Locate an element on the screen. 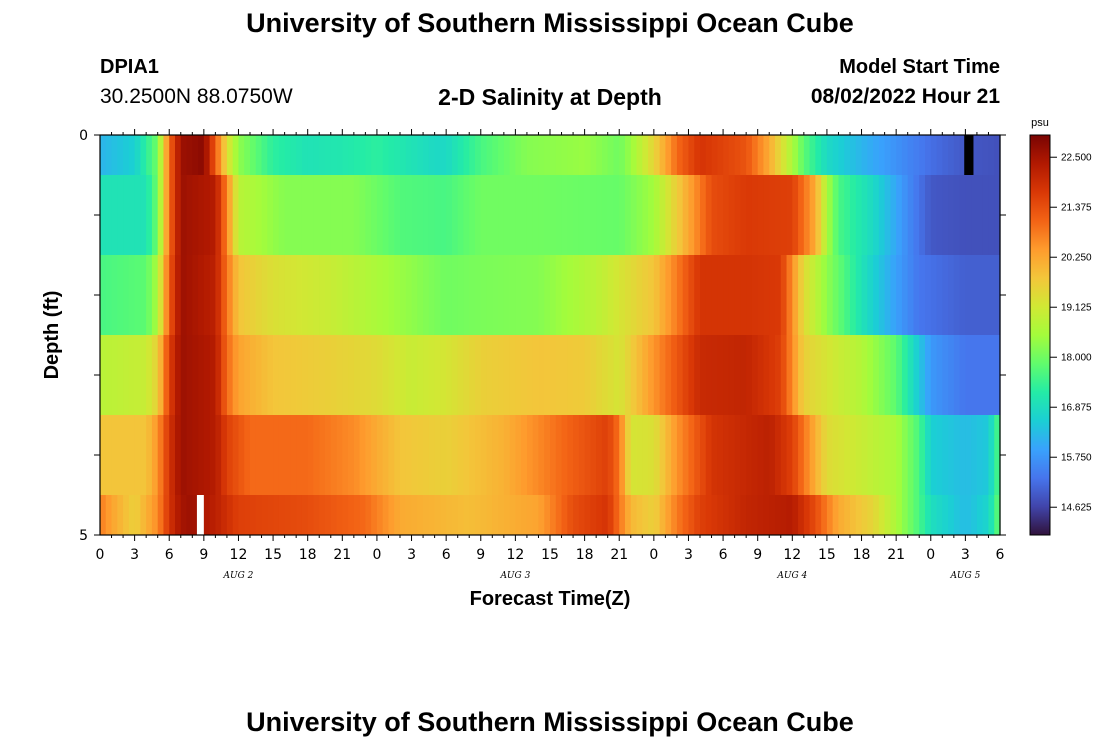 Image resolution: width=1100 pixels, height=750 pixels. y-tick-label: 0 is located at coordinates (83, 136).